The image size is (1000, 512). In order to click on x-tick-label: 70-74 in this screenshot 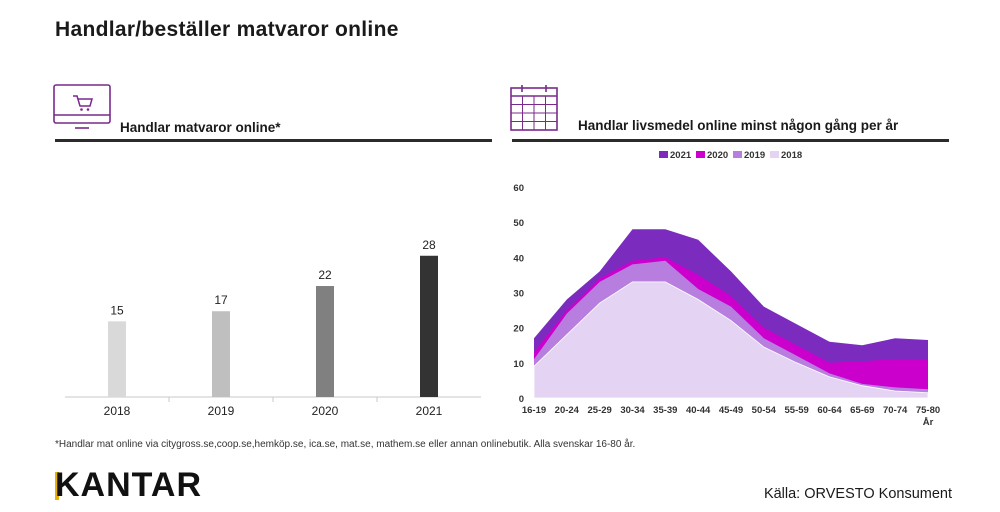, I will do `click(895, 410)`.